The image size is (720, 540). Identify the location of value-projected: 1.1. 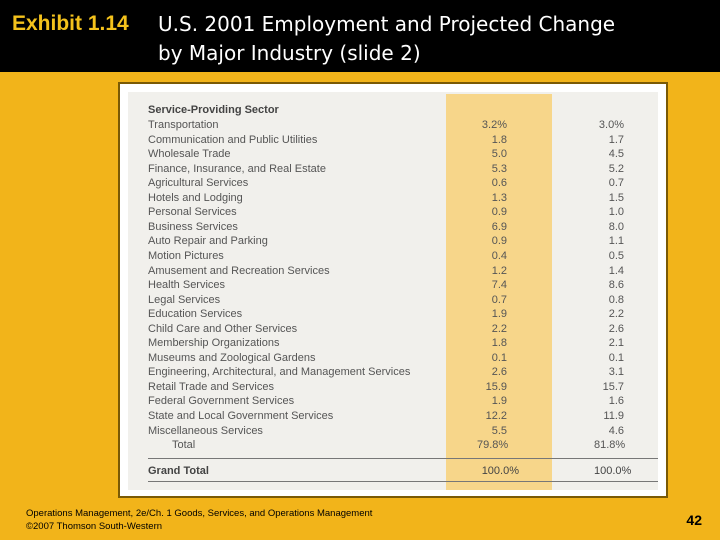
(616, 241).